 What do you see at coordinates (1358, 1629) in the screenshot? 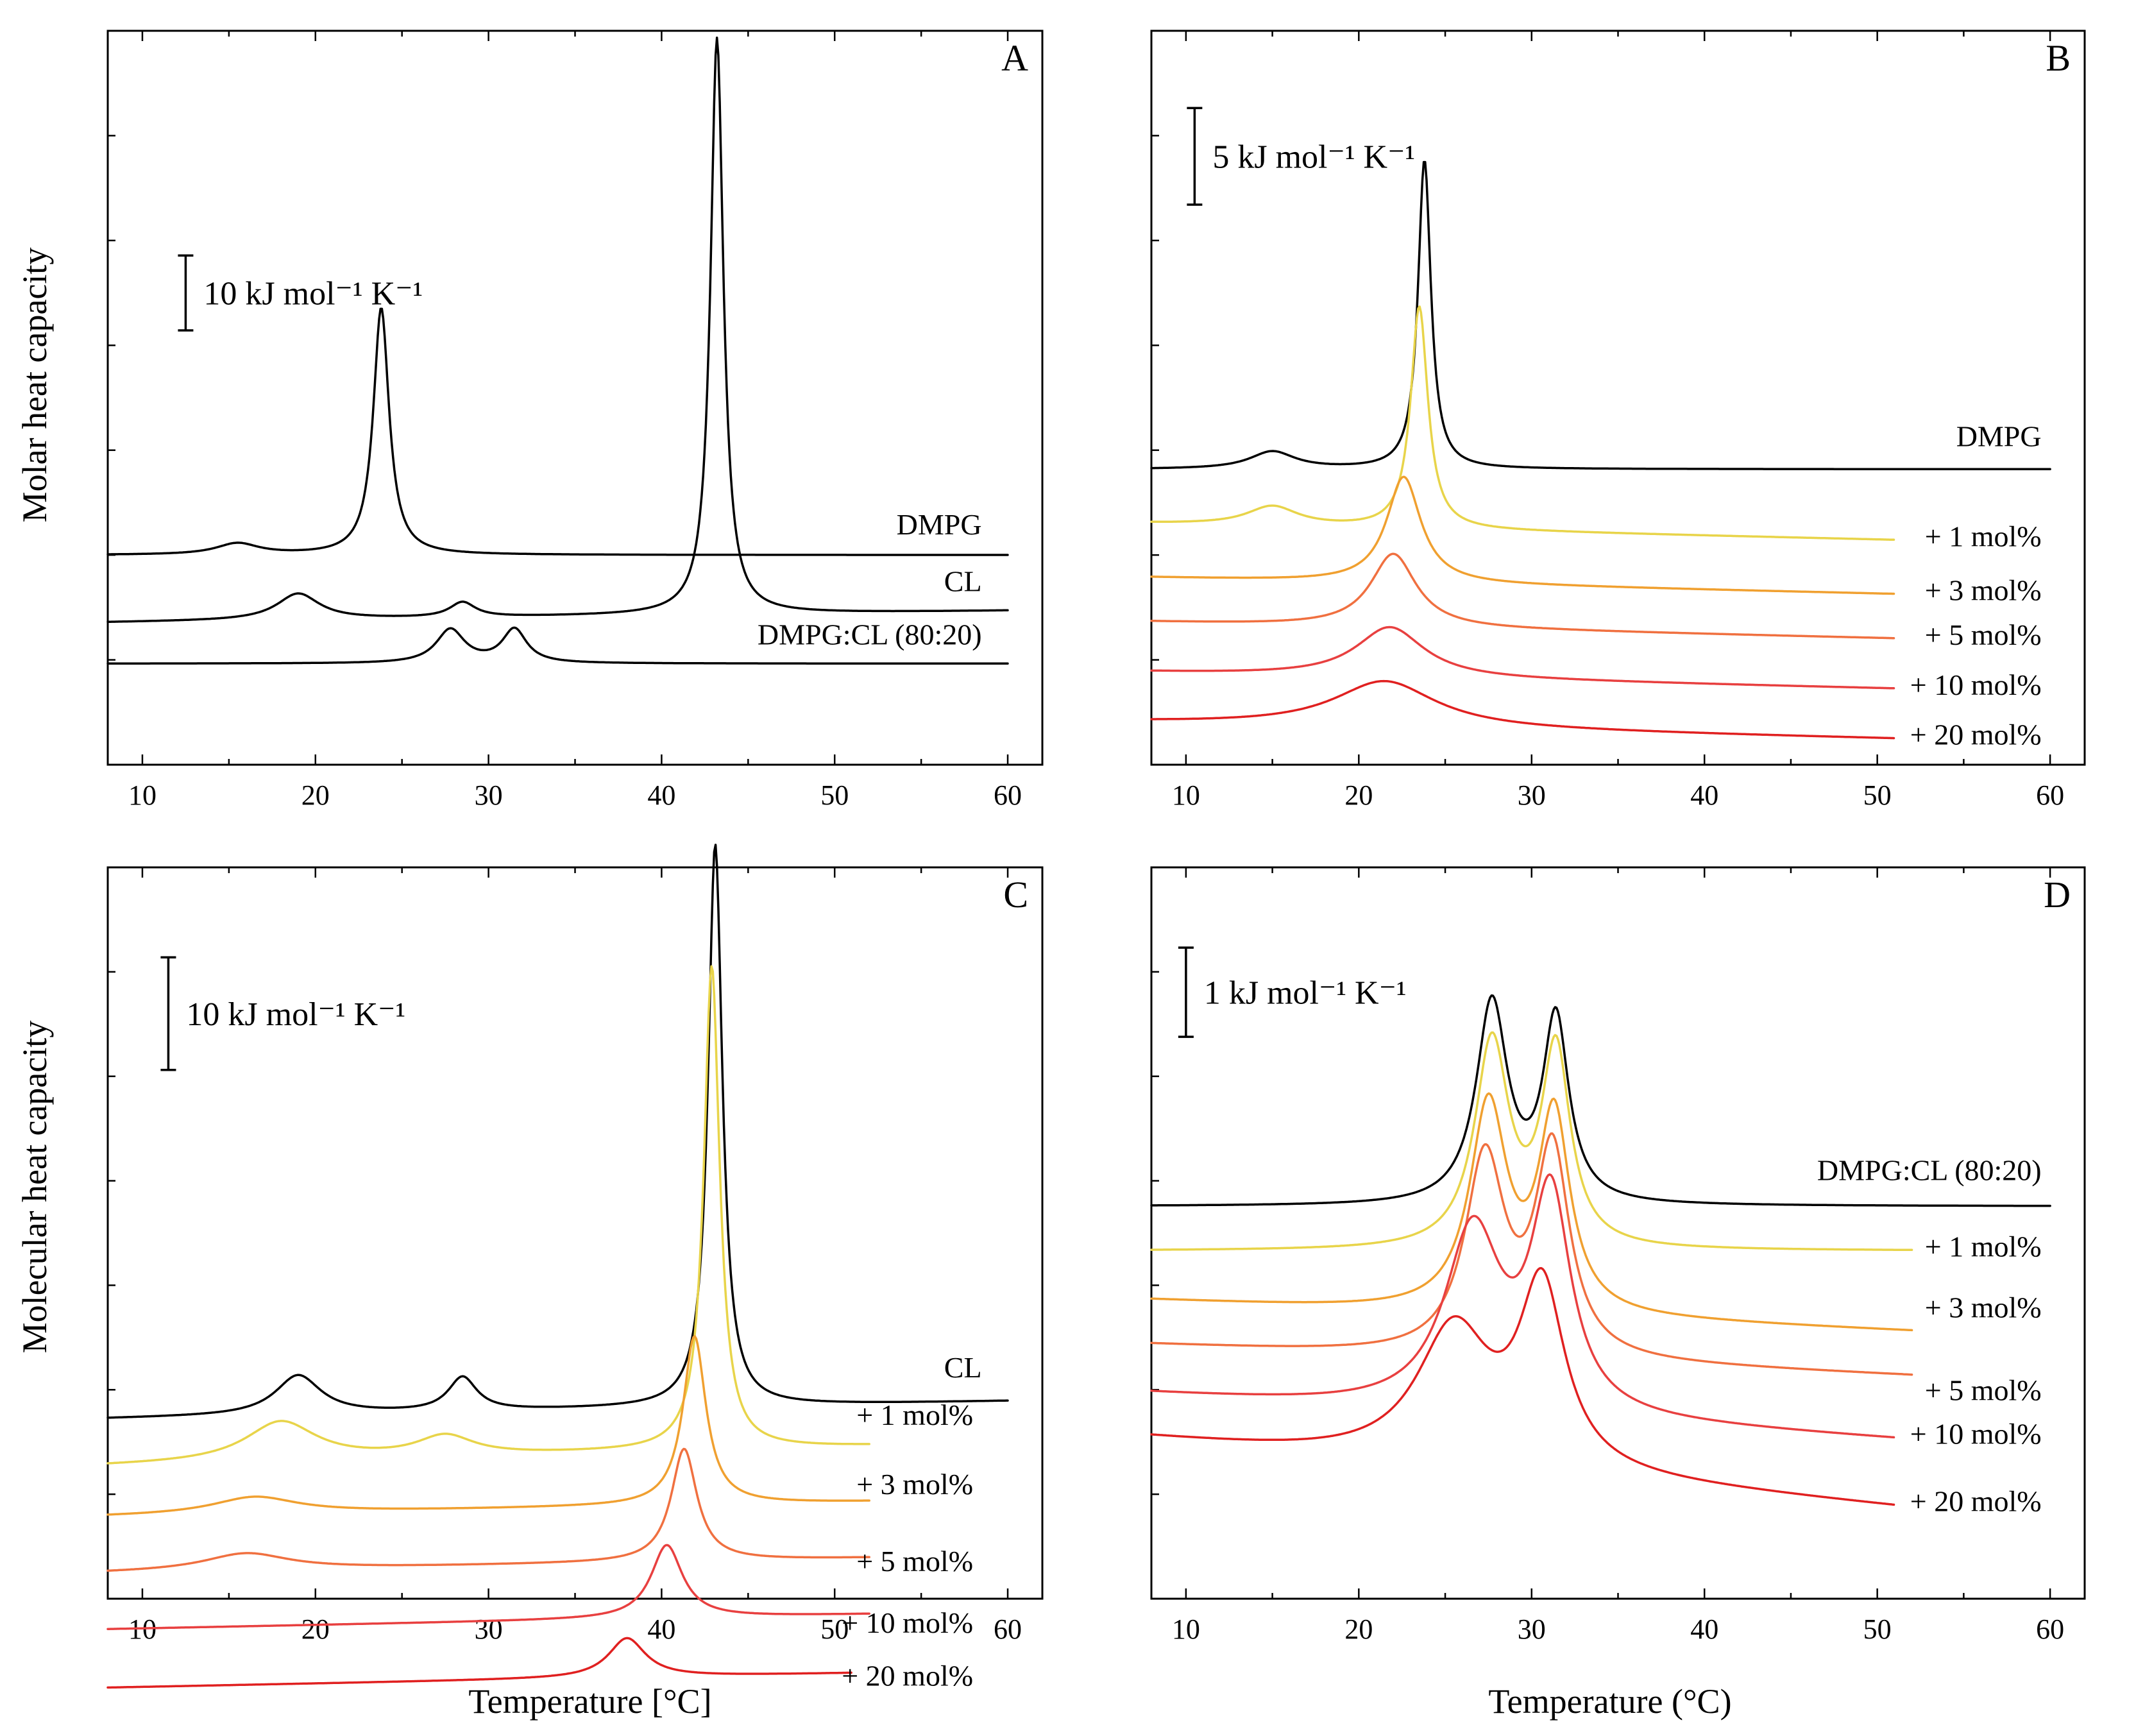
I see `panel-d-x-tick-label: 20` at bounding box center [1358, 1629].